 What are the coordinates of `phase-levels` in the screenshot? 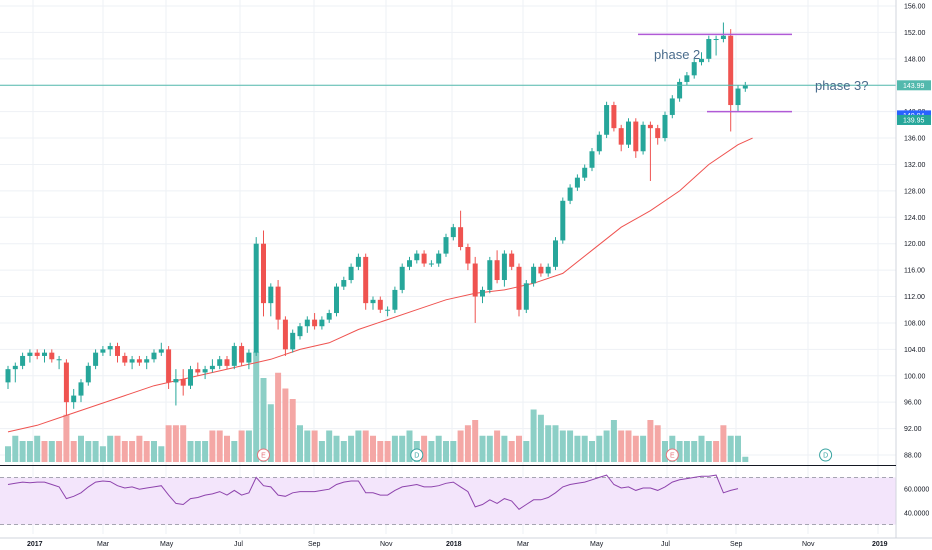 It's located at (448, 73).